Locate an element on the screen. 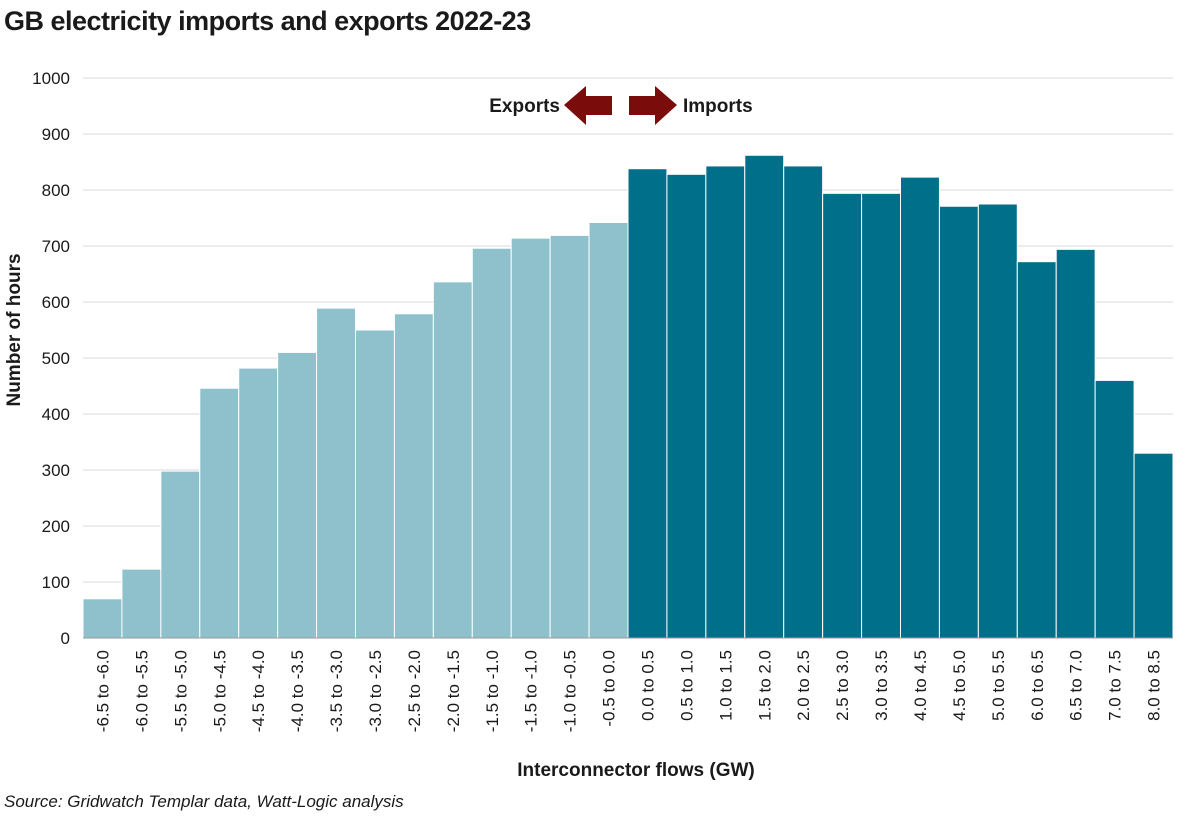 The image size is (1182, 818). y-axis-ticks: 0 100 200 300 400 500 600 700 800 900 1000 is located at coordinates (51, 358).